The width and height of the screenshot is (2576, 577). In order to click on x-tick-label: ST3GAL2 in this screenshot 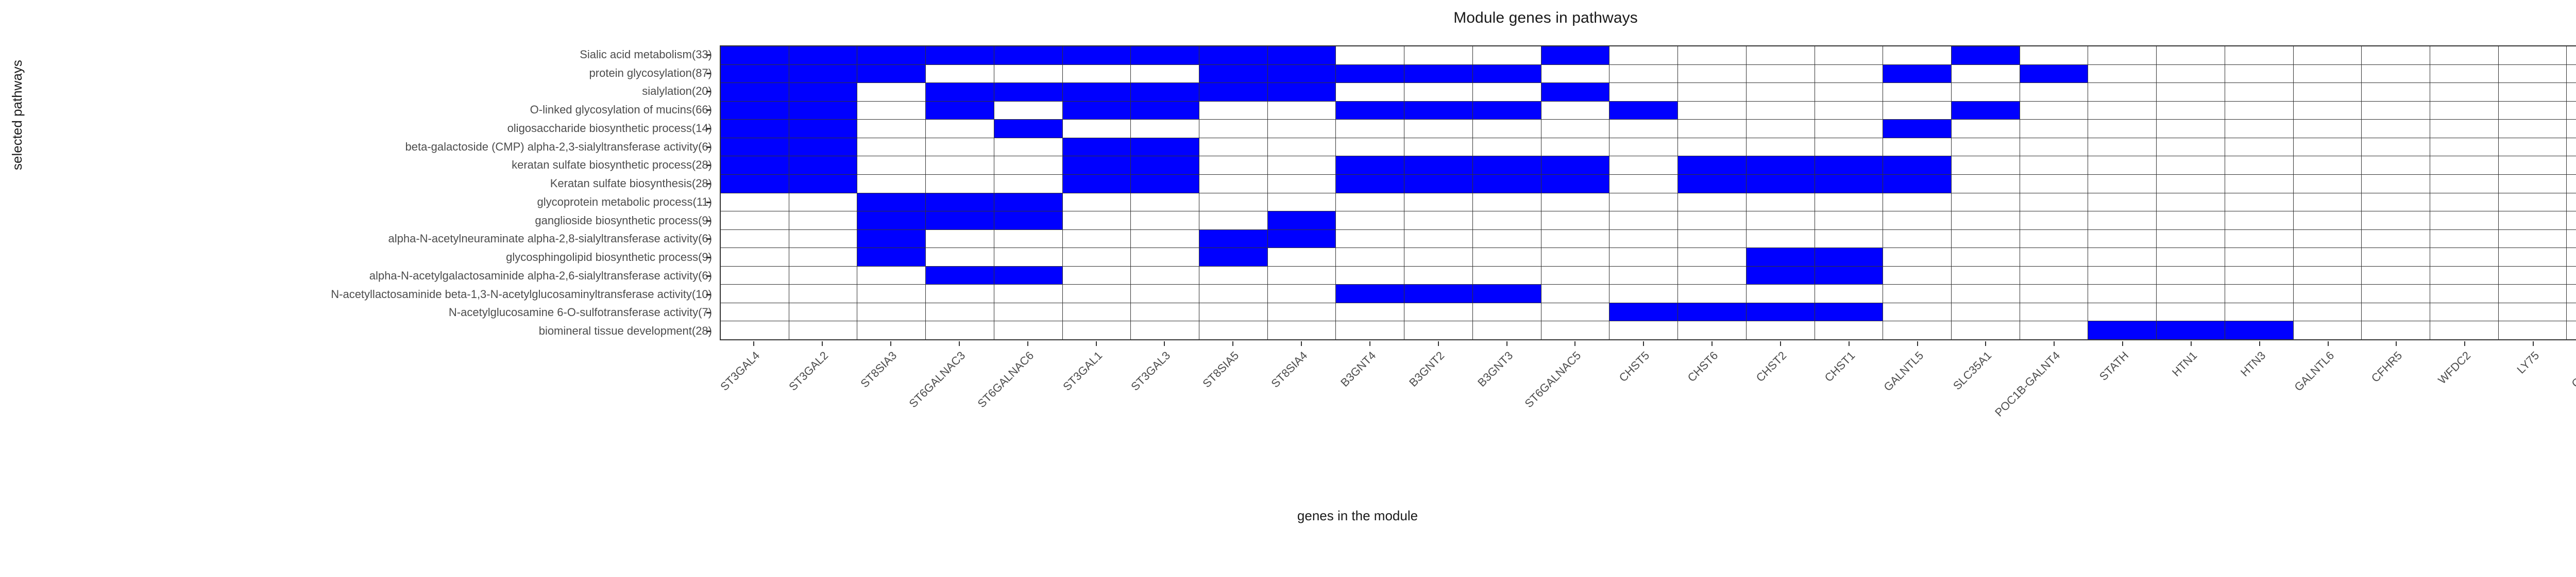, I will do `click(717, 463)`.